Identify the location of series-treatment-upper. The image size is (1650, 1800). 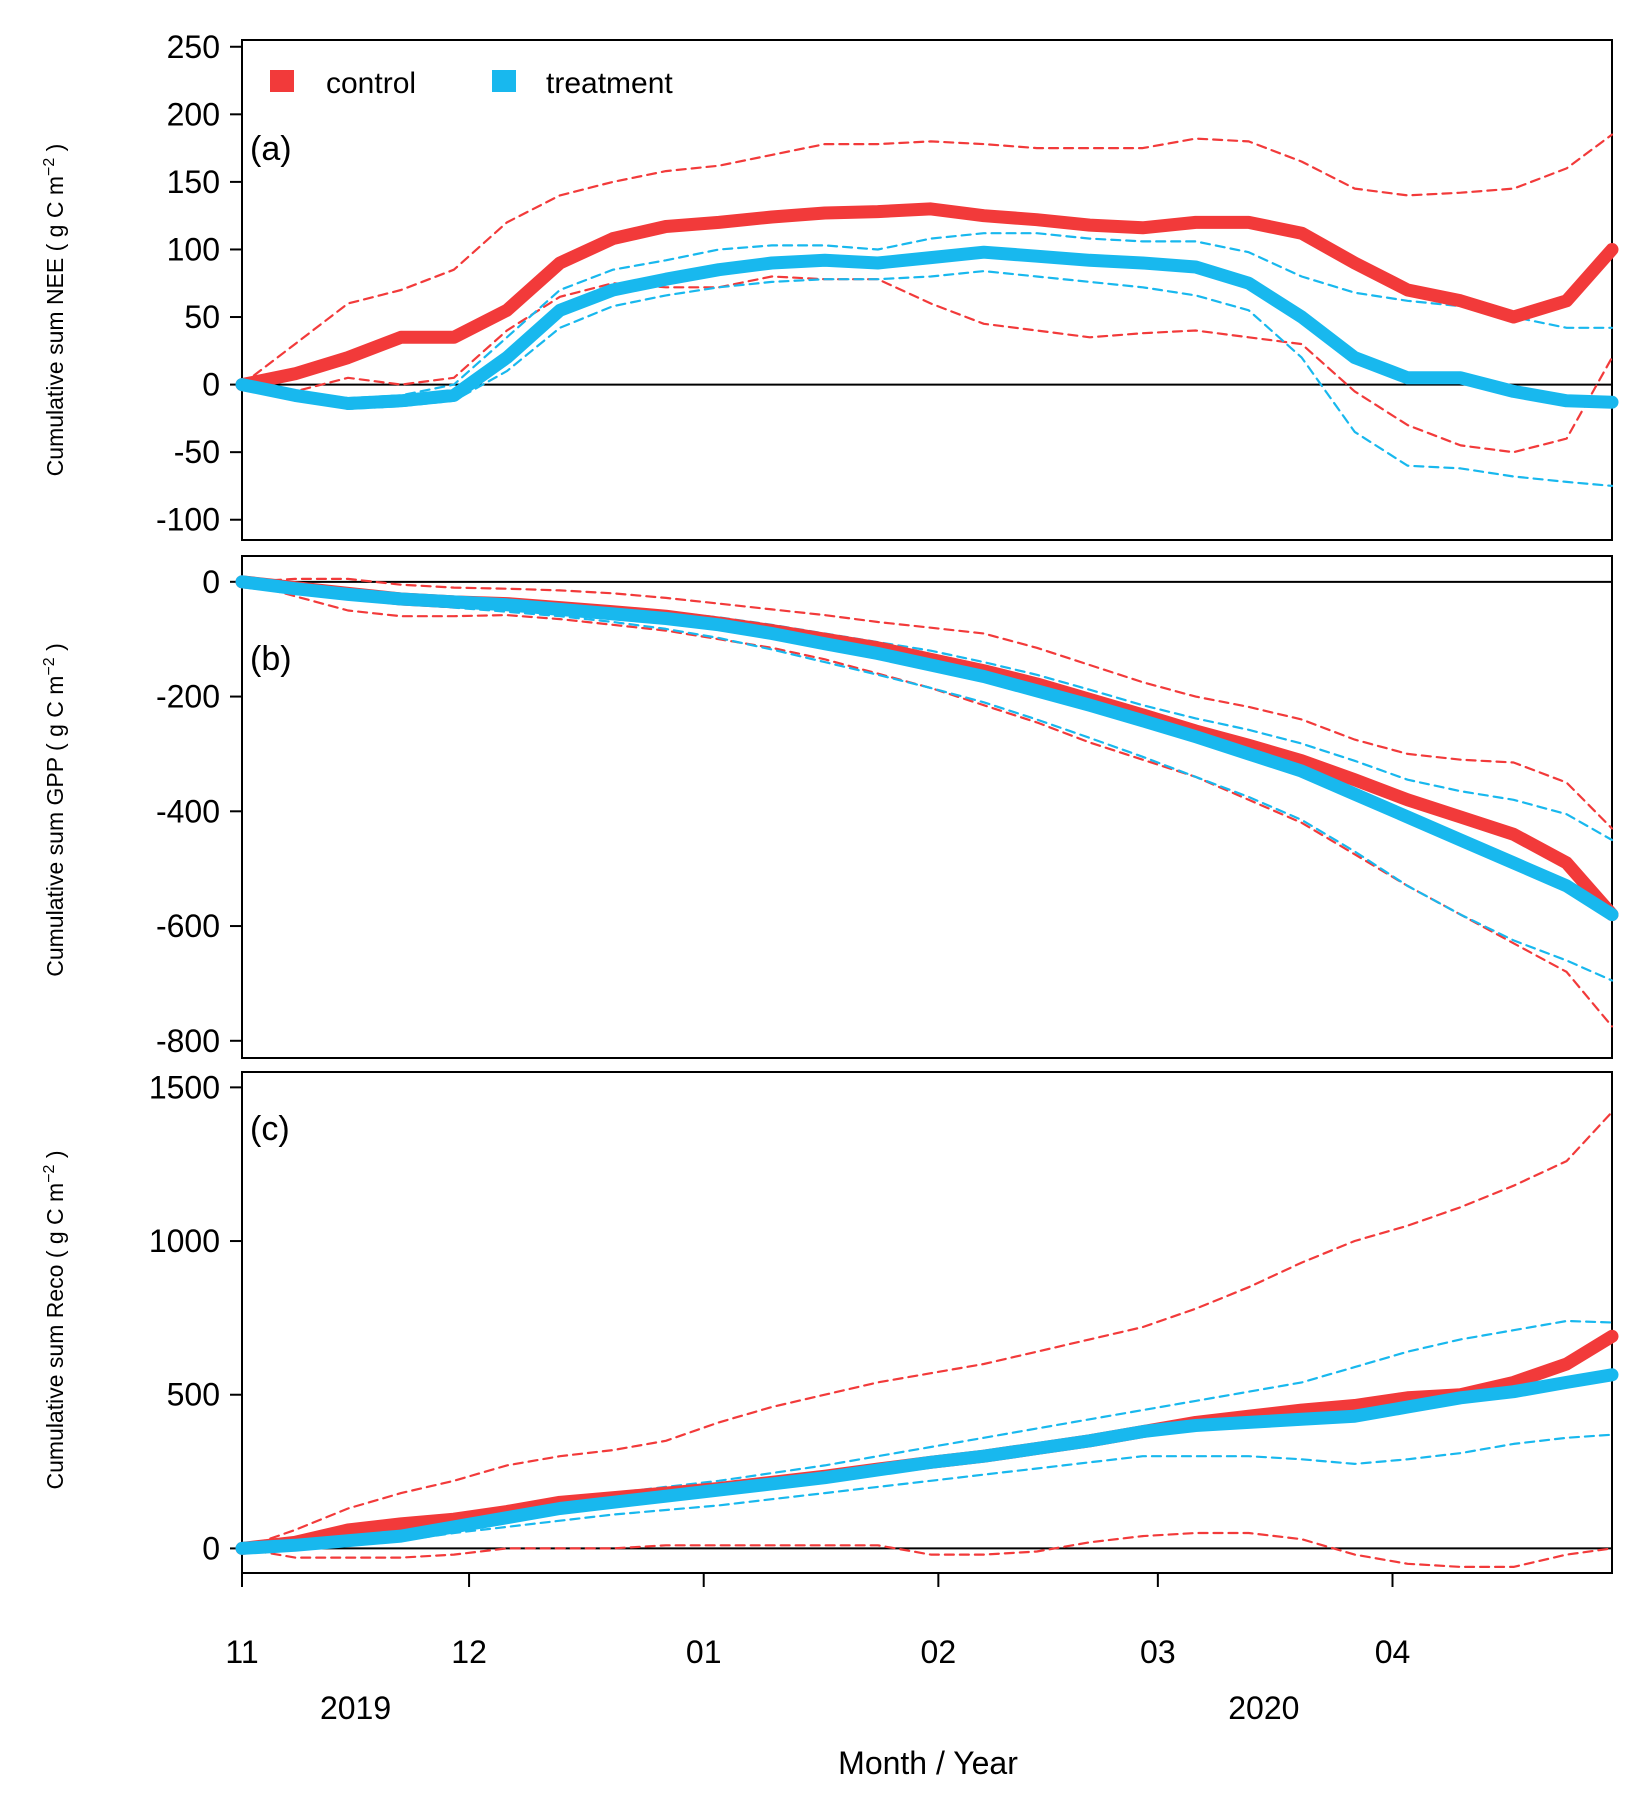
(927, 316).